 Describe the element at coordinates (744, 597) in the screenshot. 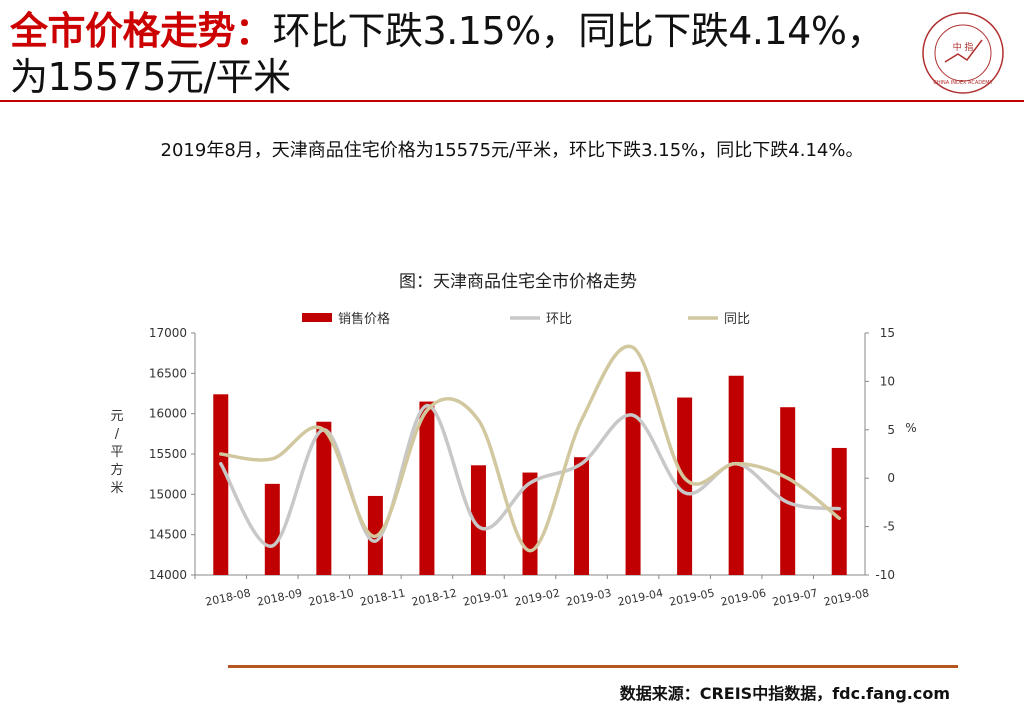

I see `x-tick-label: 2019-06` at that location.